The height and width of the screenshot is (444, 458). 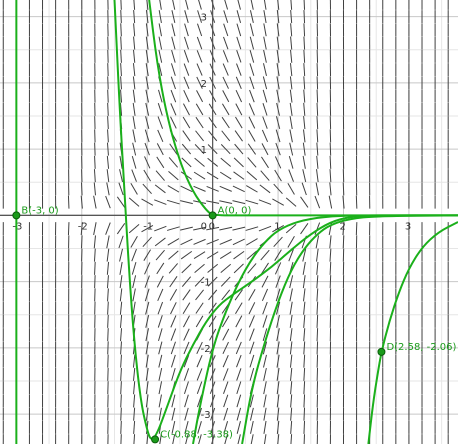 I want to click on y-tick-label: 2, so click(x=204, y=84).